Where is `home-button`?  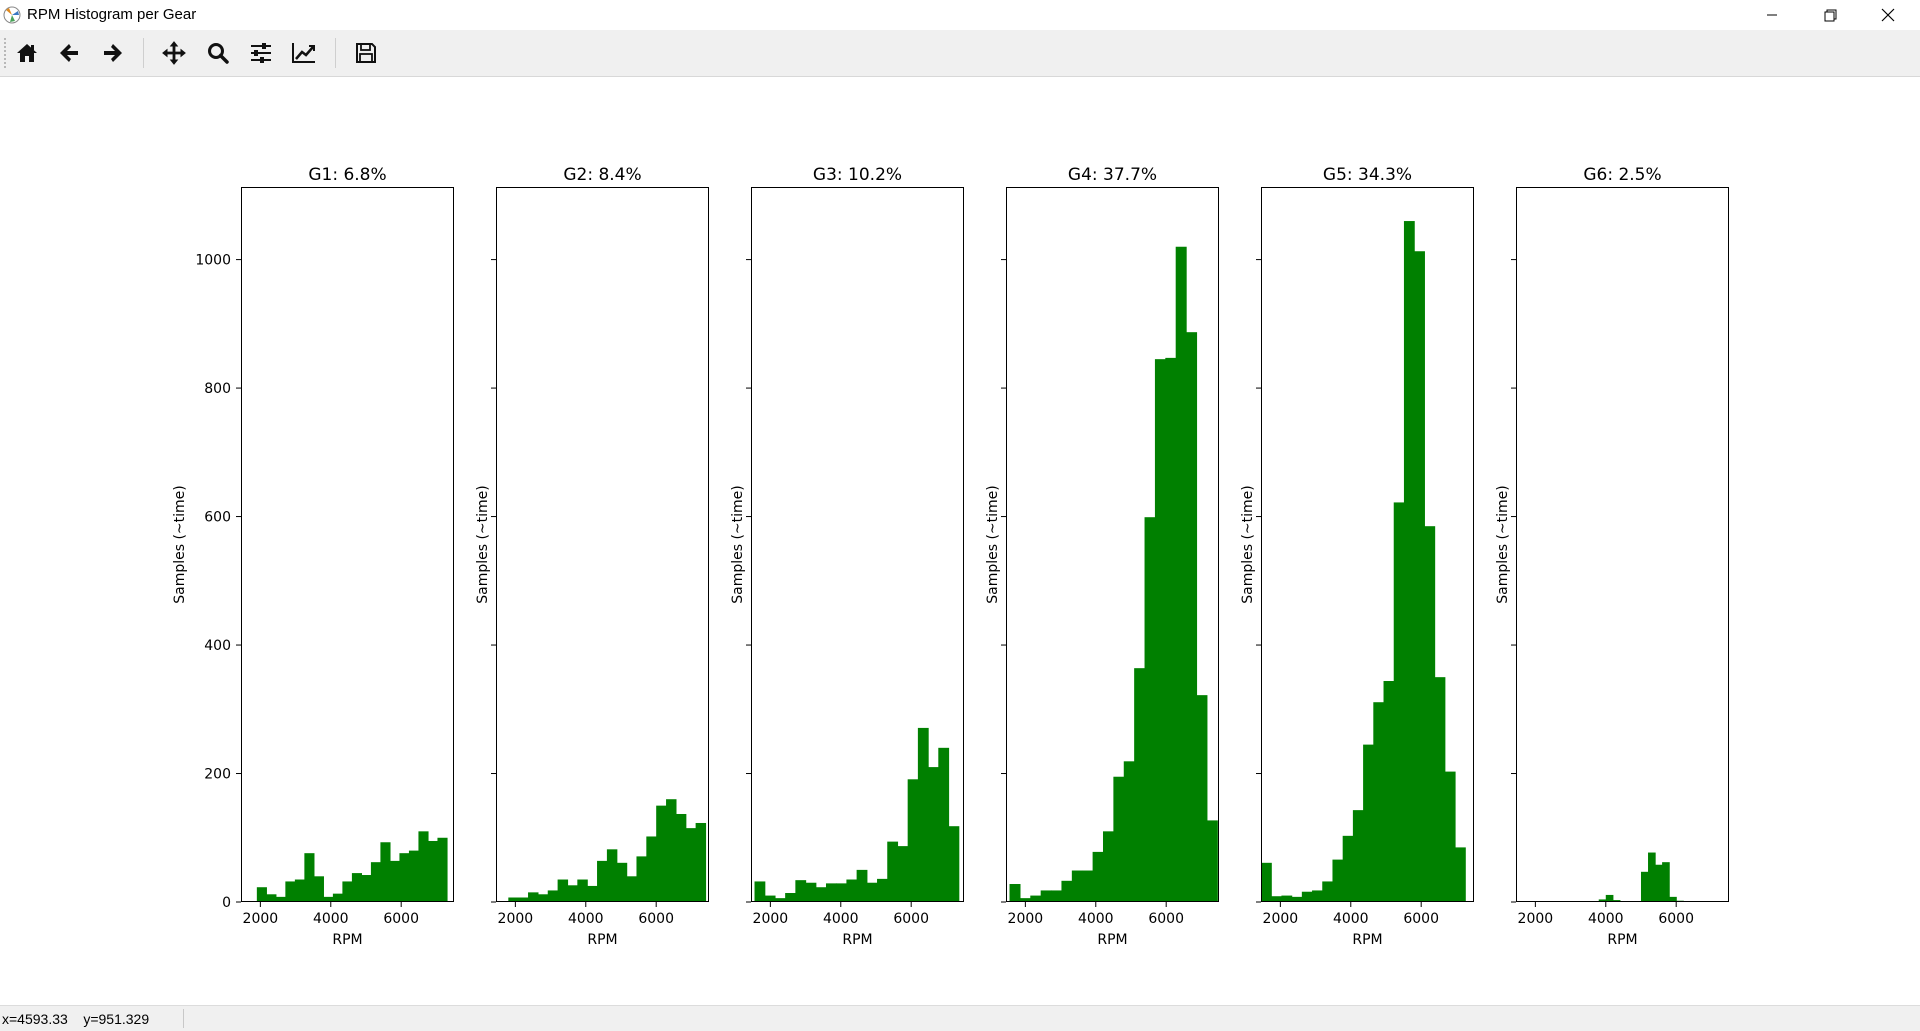 home-button is located at coordinates (27, 53).